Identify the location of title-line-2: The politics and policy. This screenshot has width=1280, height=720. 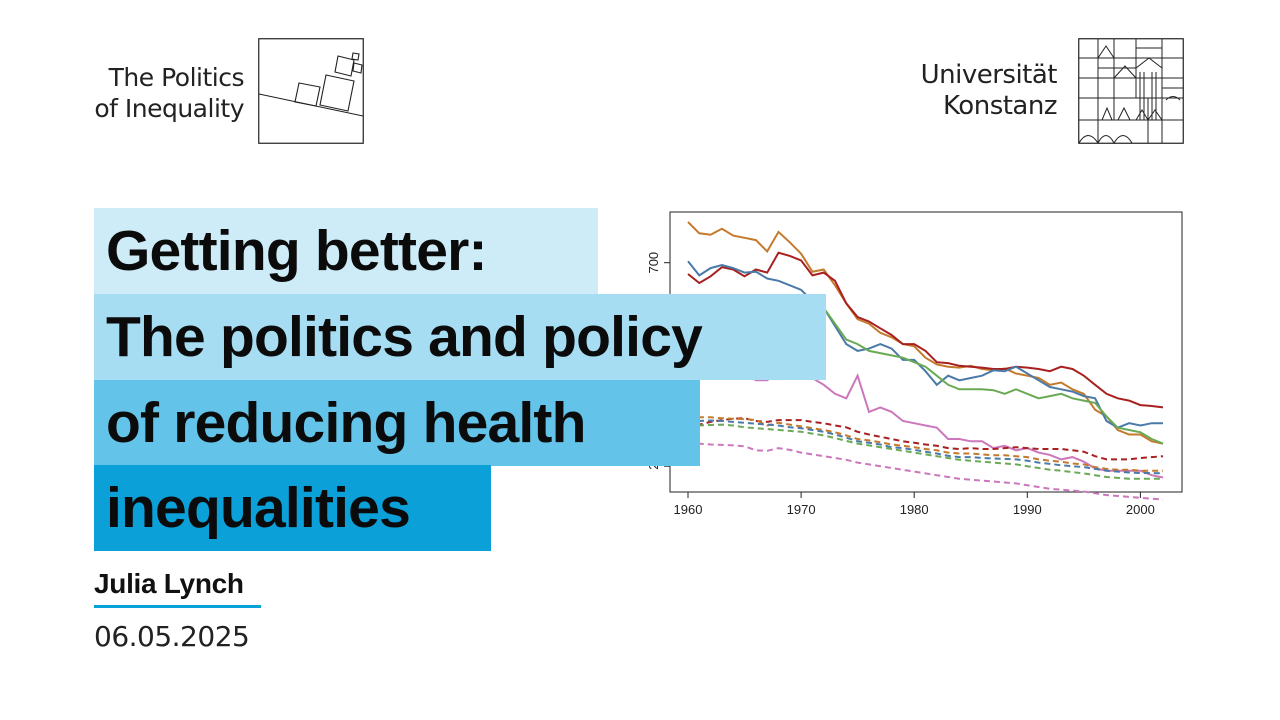
(460, 337).